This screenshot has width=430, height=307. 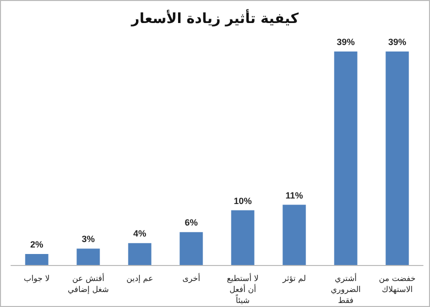 I want to click on x-tick-label: خفضت من الاستهلاك, so click(x=397, y=284).